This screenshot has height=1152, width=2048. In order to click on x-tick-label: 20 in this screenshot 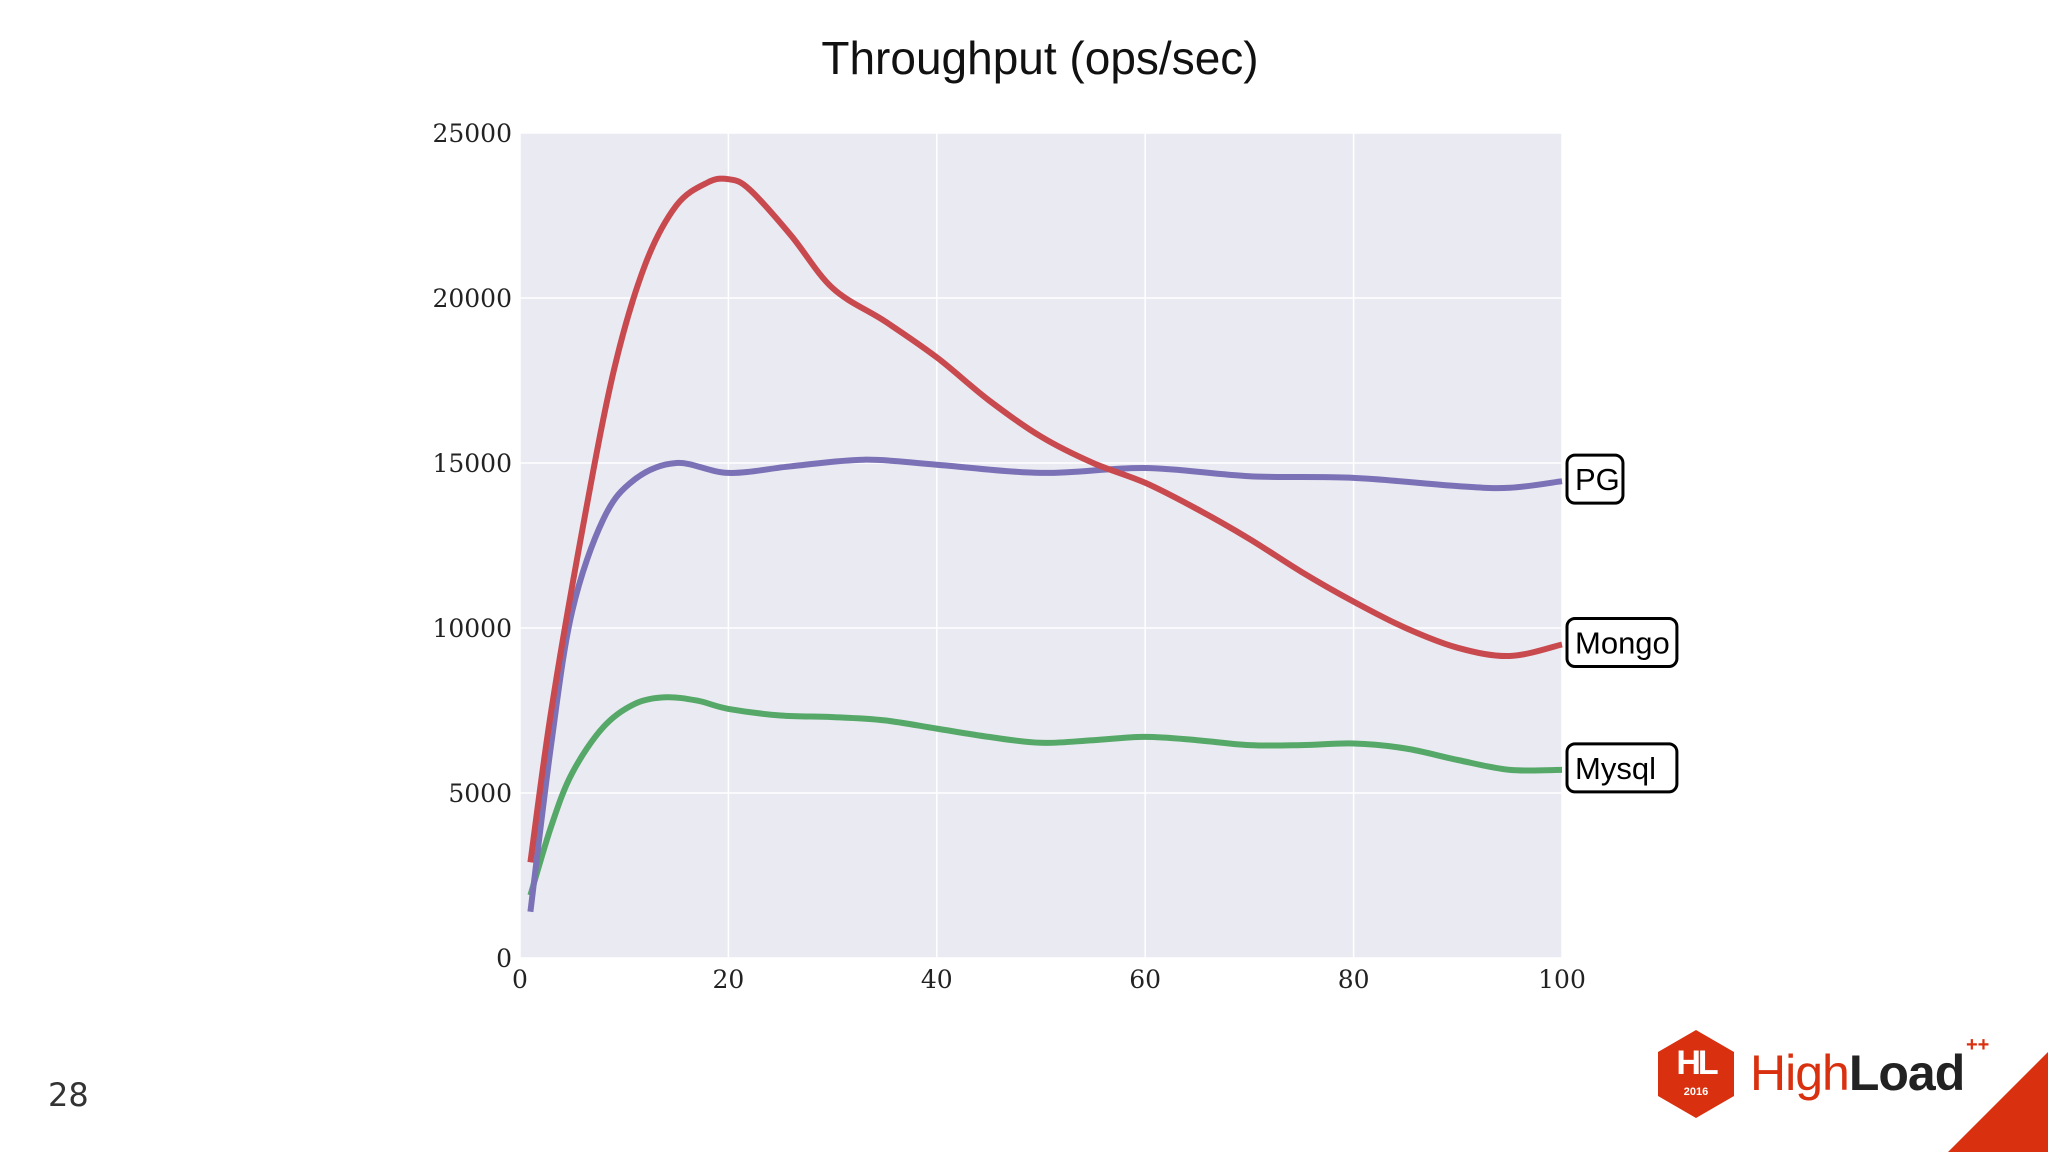, I will do `click(728, 979)`.